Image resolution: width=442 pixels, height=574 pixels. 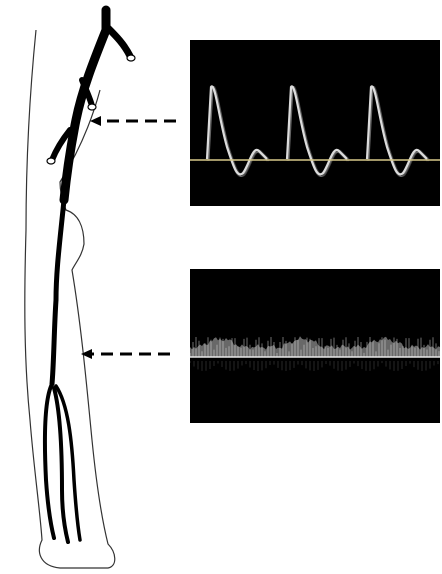 What do you see at coordinates (133, 121) in the screenshot?
I see `upper-arrow` at bounding box center [133, 121].